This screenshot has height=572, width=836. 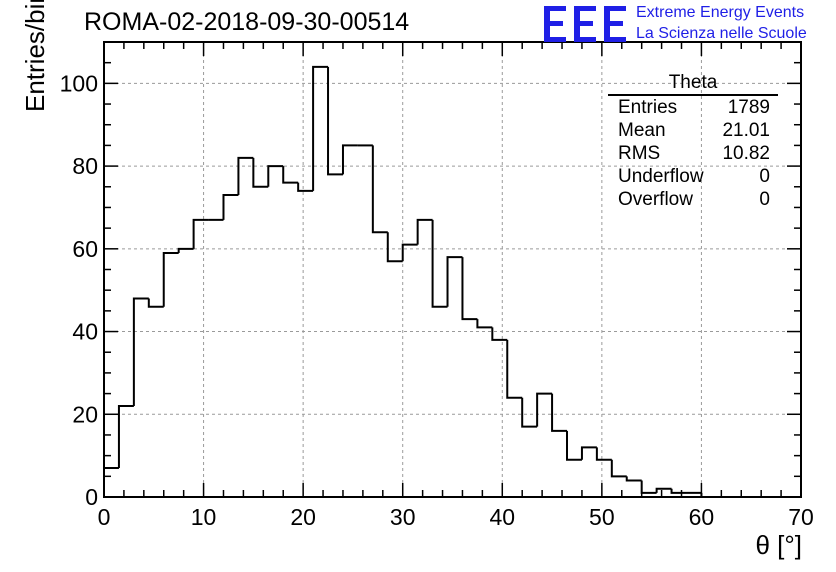 I want to click on y-tick-label: 0, so click(x=91, y=497).